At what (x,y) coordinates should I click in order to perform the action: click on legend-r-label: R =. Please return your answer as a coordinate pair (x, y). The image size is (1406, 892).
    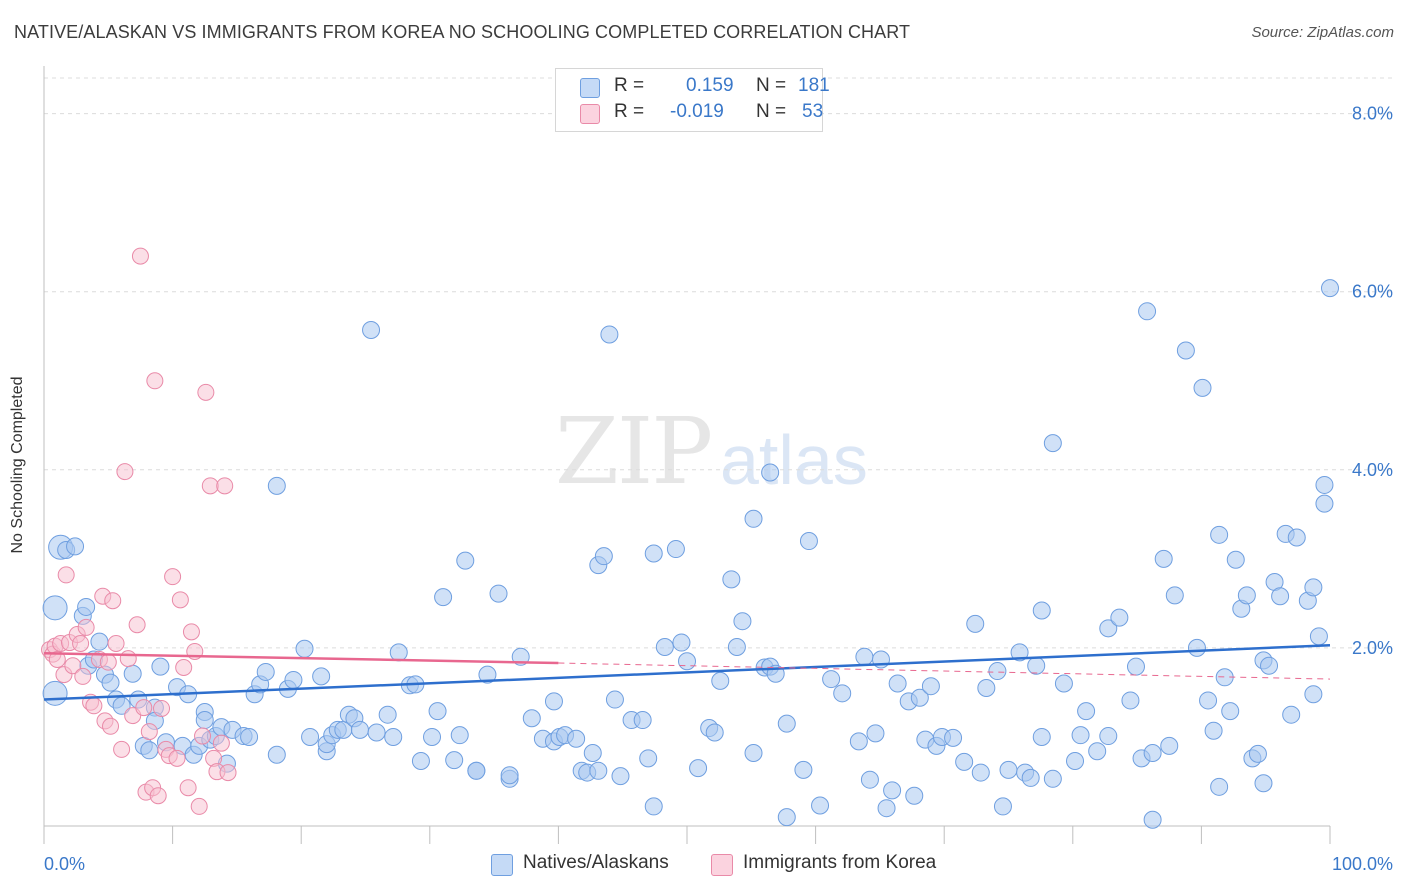
    Looking at the image, I should click on (629, 85).